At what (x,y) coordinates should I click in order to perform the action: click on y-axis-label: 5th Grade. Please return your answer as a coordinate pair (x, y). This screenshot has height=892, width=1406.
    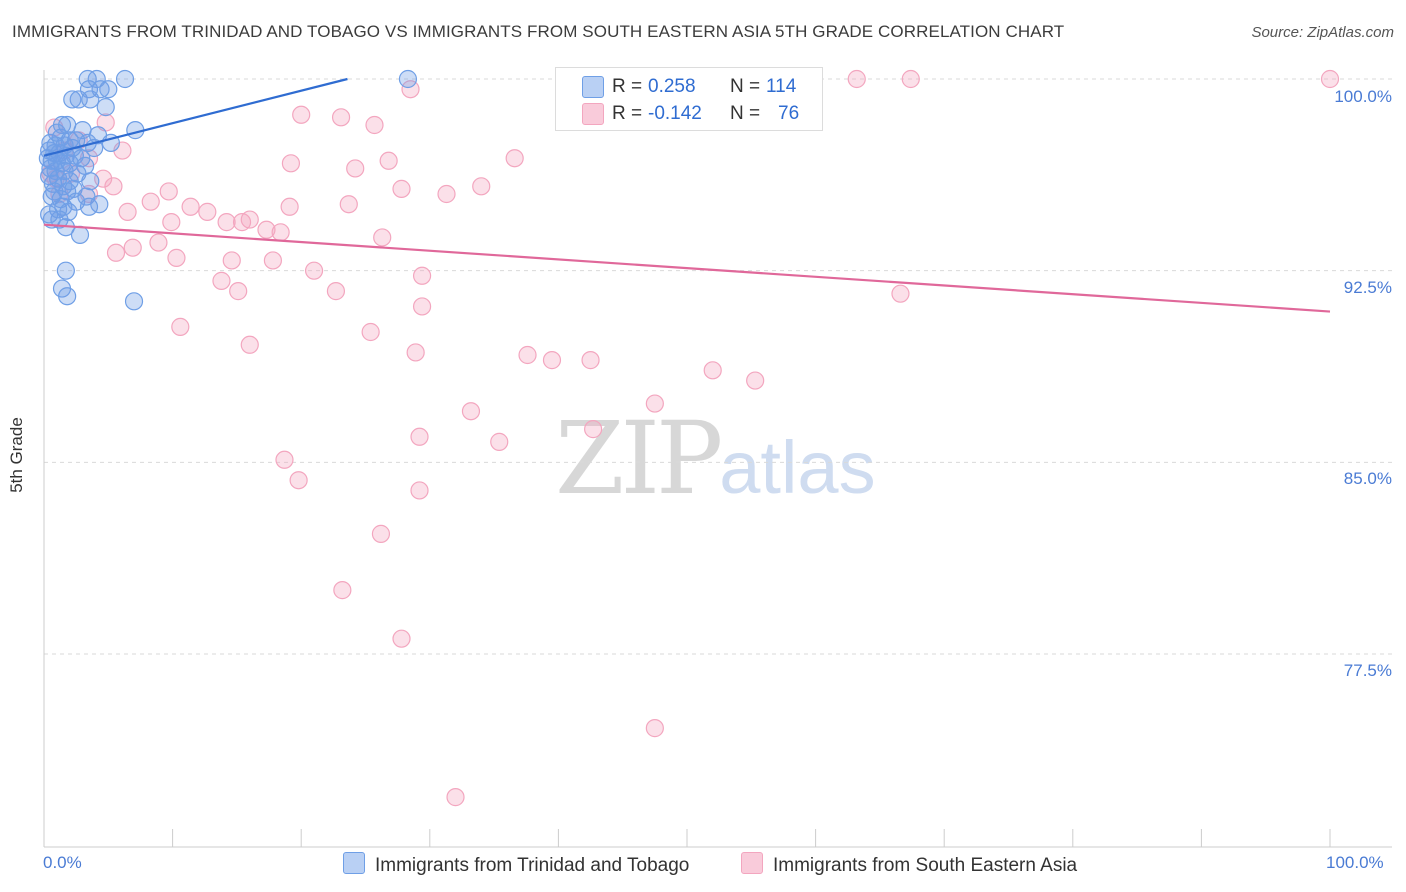
    Looking at the image, I should click on (16, 455).